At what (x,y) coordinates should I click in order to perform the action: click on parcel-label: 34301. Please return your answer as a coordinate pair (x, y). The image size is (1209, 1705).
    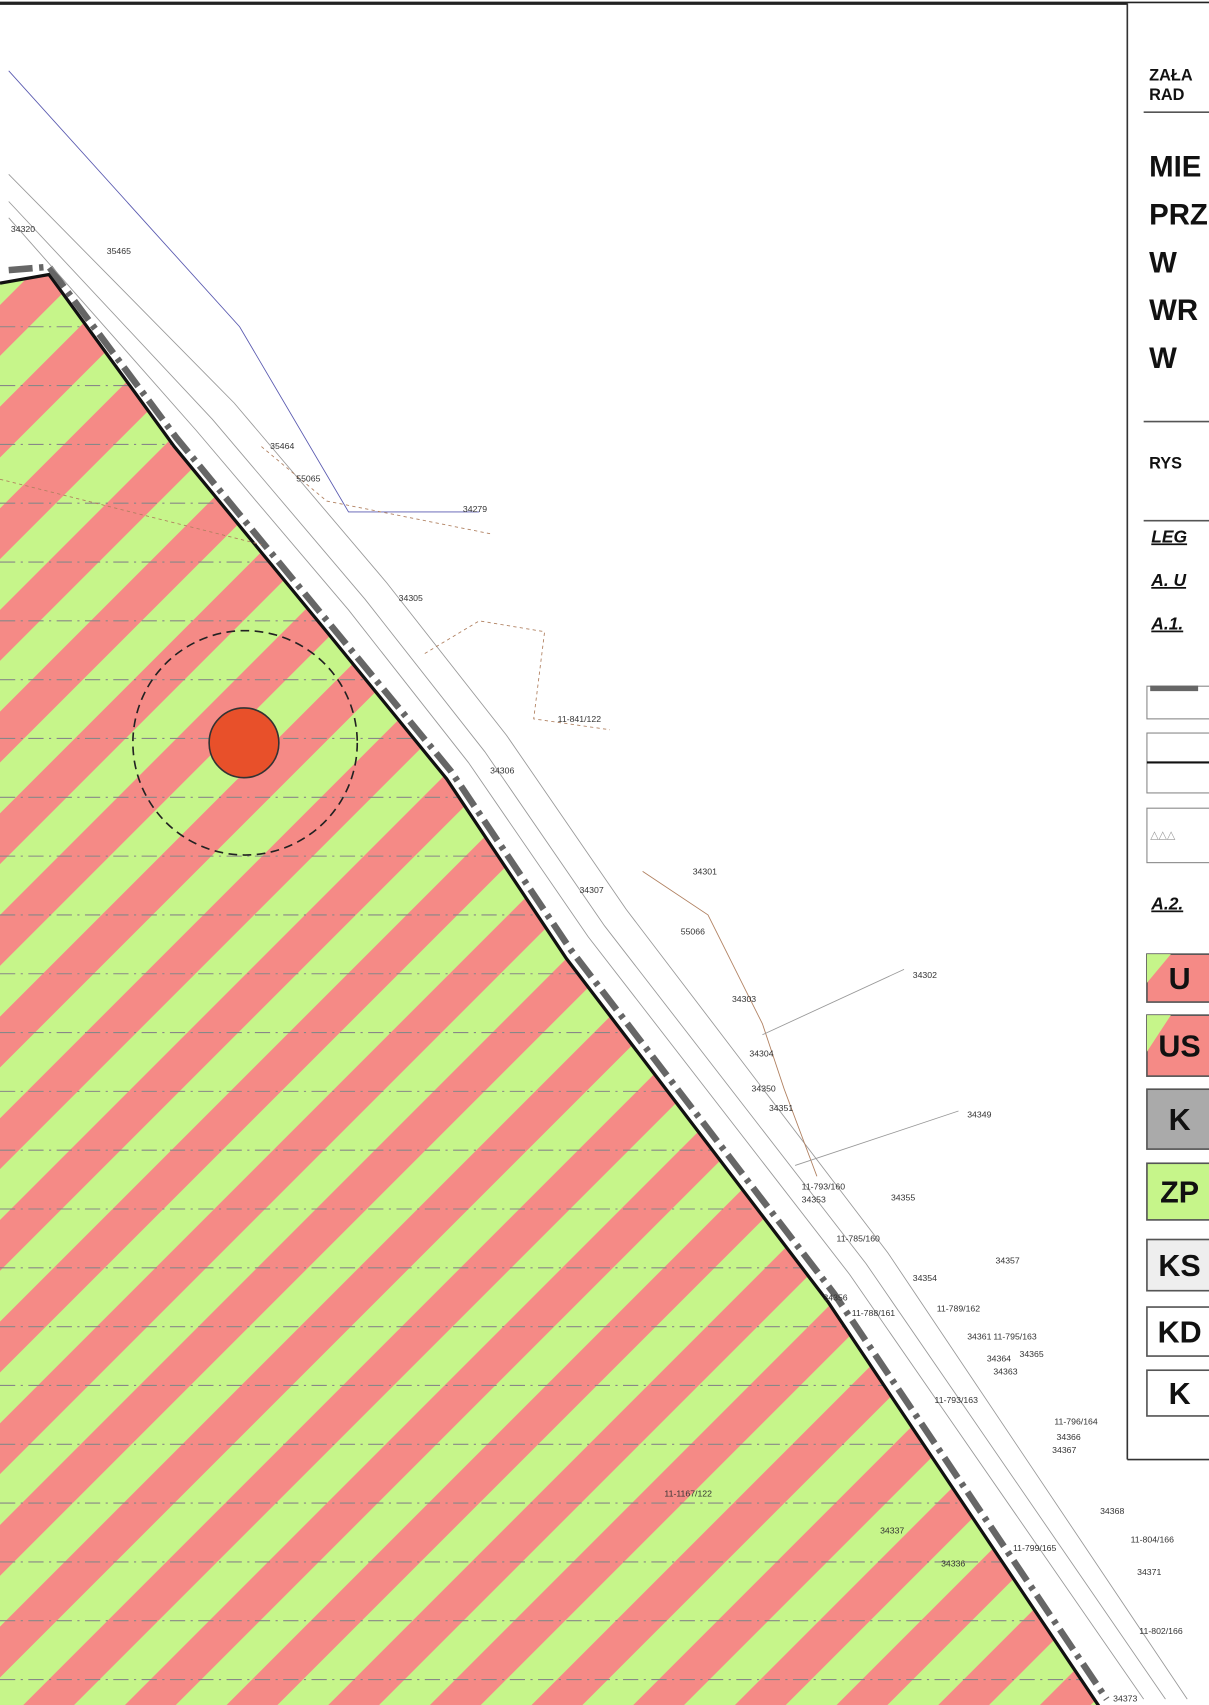
    Looking at the image, I should click on (705, 872).